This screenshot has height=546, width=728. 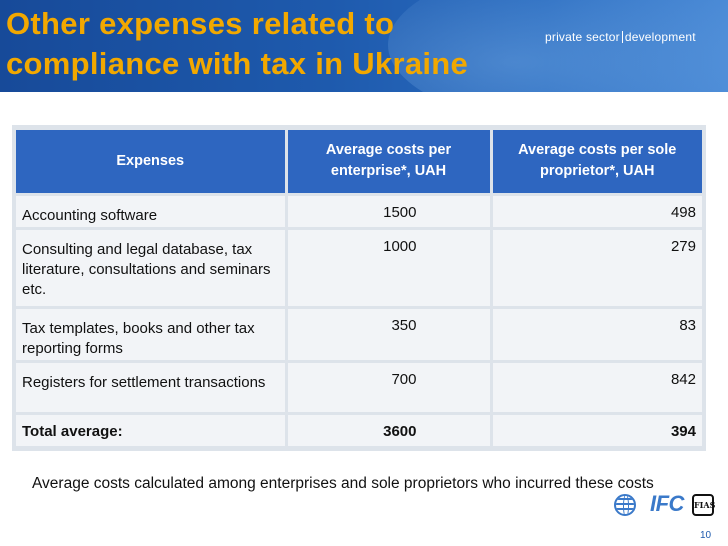 I want to click on table-row: Accounting software 1500 498, so click(x=359, y=212).